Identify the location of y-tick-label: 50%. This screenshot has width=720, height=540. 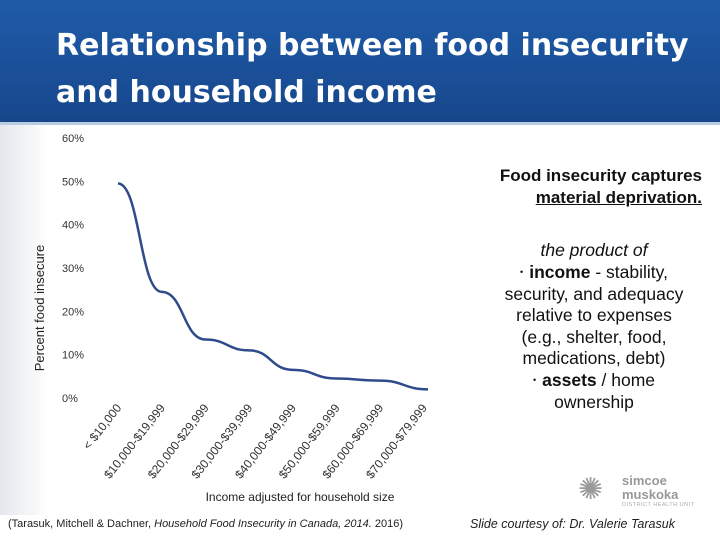
(73, 182).